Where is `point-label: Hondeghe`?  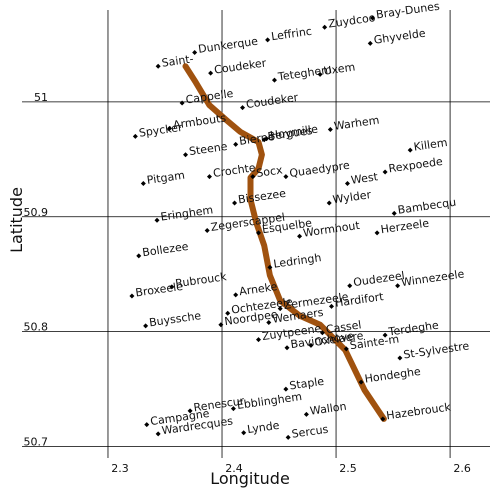
point-label: Hondeghe is located at coordinates (393, 375).